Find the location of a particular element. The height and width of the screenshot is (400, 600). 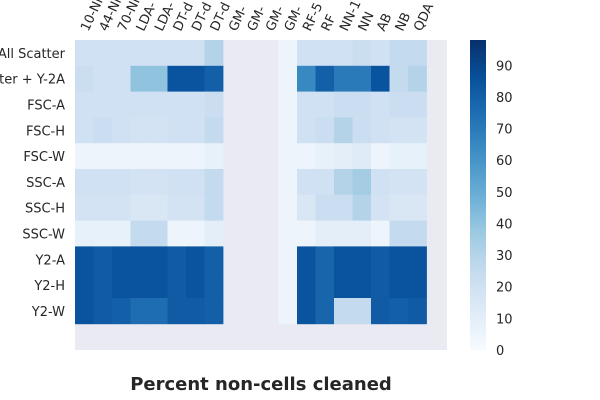

colorbar-tick-label: 60 is located at coordinates (504, 161).